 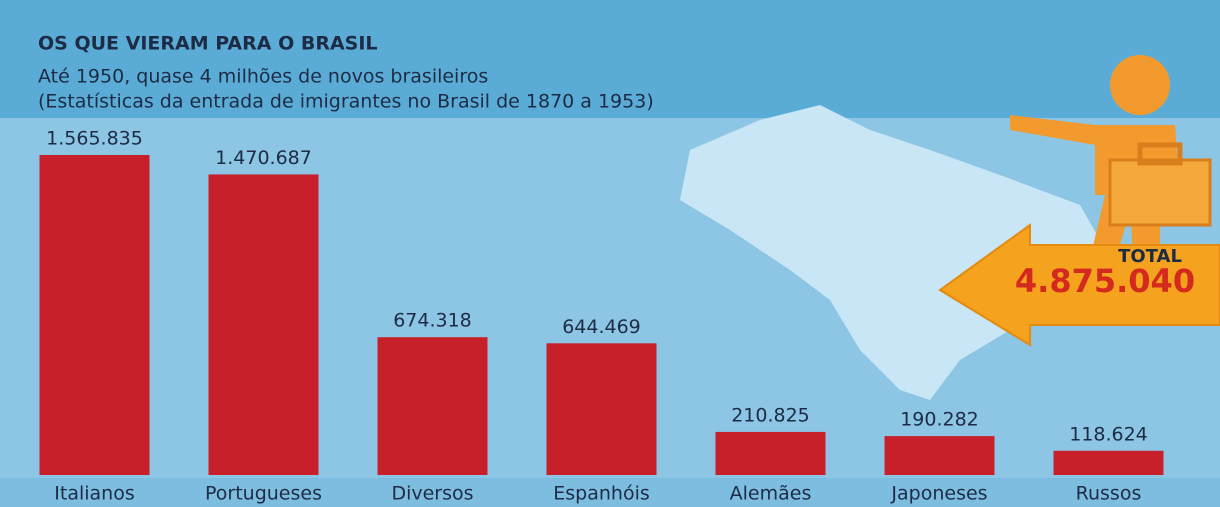 What do you see at coordinates (208, 44) in the screenshot?
I see `chart-title: OS QUE VIERAM PARA O BRASIL` at bounding box center [208, 44].